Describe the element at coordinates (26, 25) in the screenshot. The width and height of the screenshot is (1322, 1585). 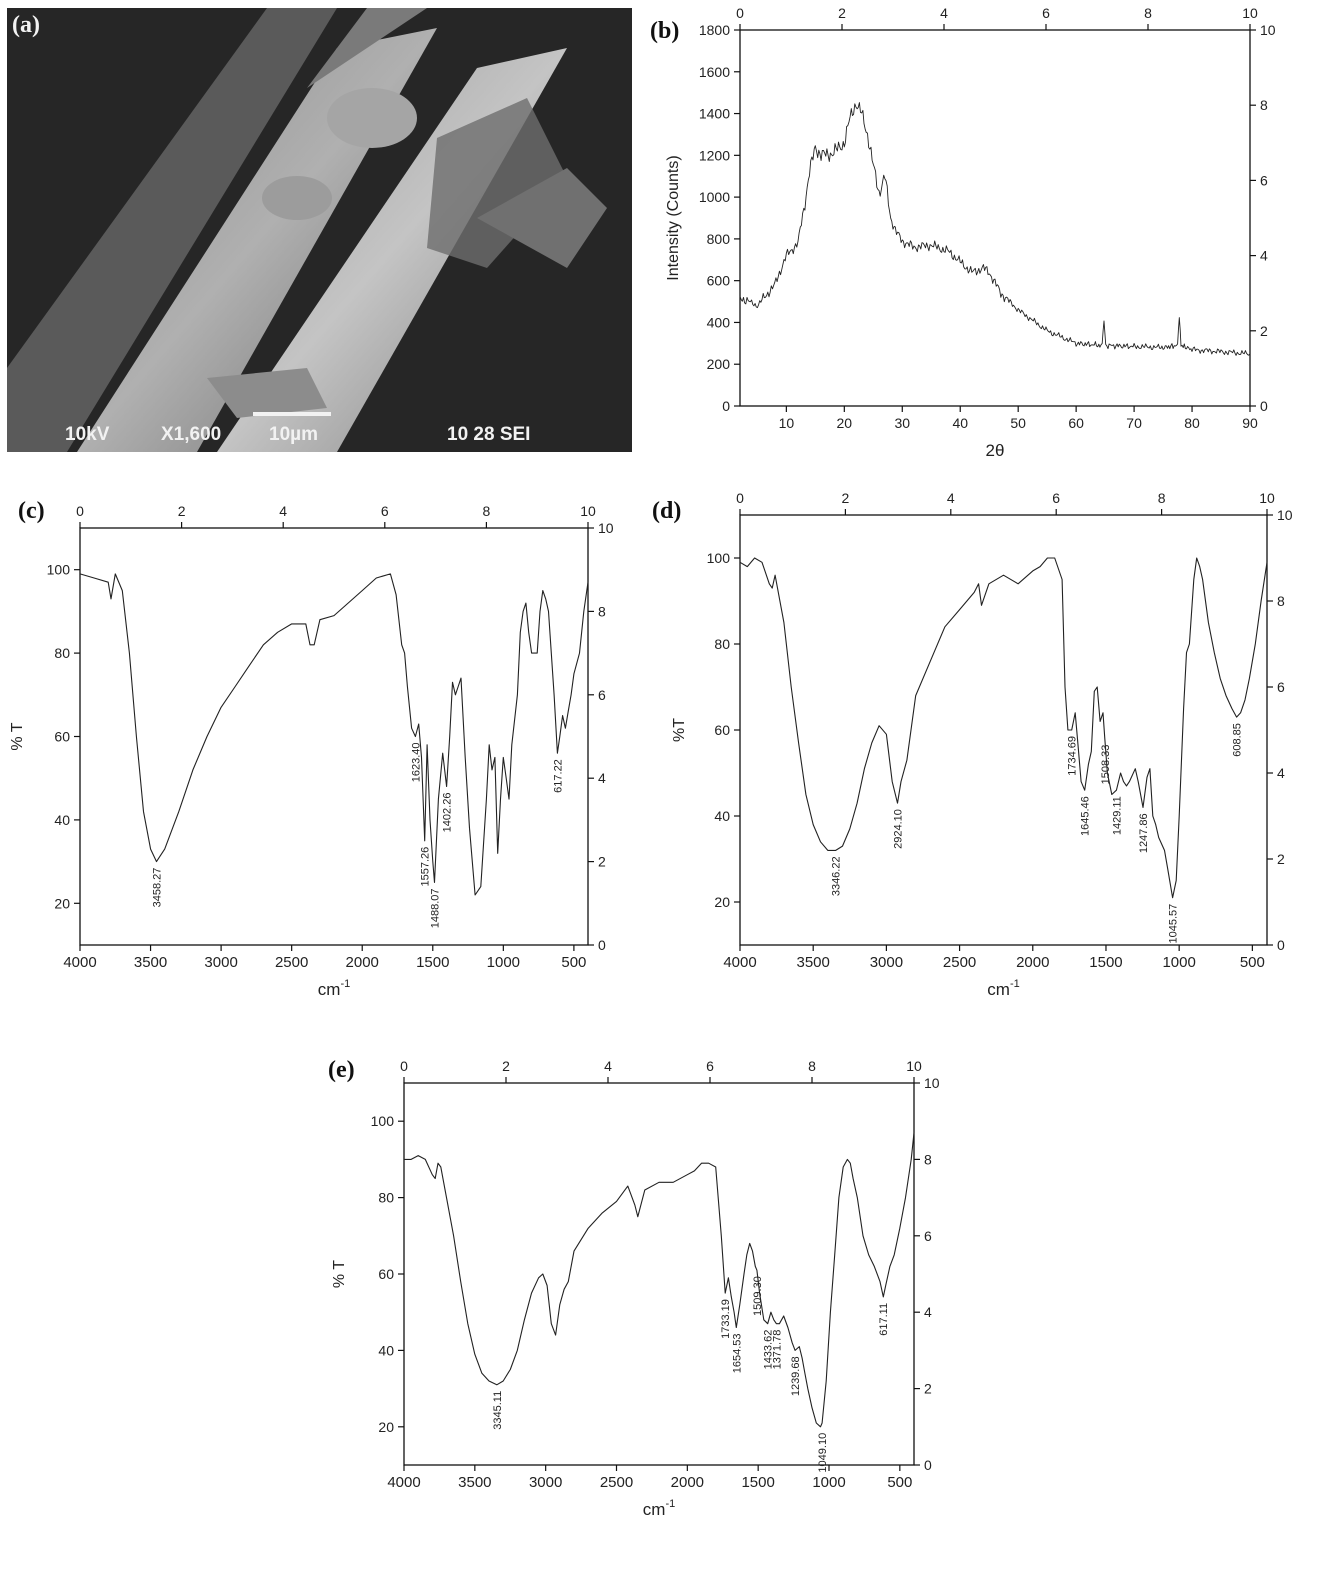
I see `panel-letter-a: (a)` at that location.